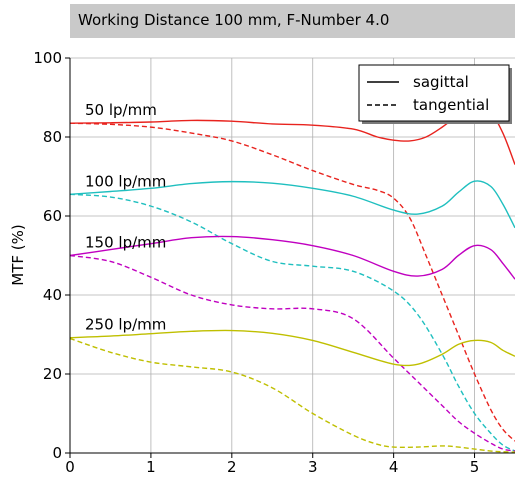  Describe the element at coordinates (125, 181) in the screenshot. I see `series-label-100-lp-mm: 100 lp/mm` at that location.